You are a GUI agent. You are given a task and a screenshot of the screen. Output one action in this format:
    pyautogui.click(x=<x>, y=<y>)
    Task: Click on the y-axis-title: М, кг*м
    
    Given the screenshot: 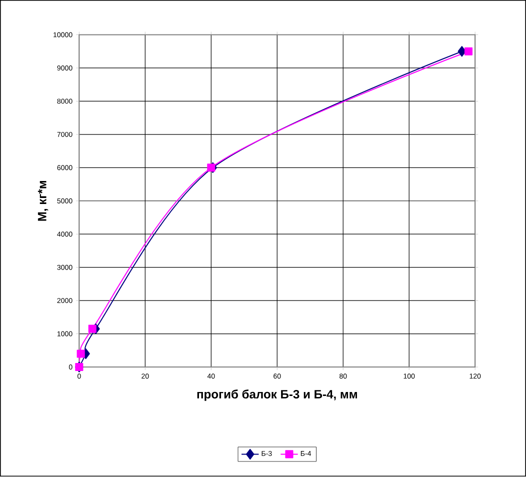 What is the action you would take?
    pyautogui.click(x=43, y=201)
    